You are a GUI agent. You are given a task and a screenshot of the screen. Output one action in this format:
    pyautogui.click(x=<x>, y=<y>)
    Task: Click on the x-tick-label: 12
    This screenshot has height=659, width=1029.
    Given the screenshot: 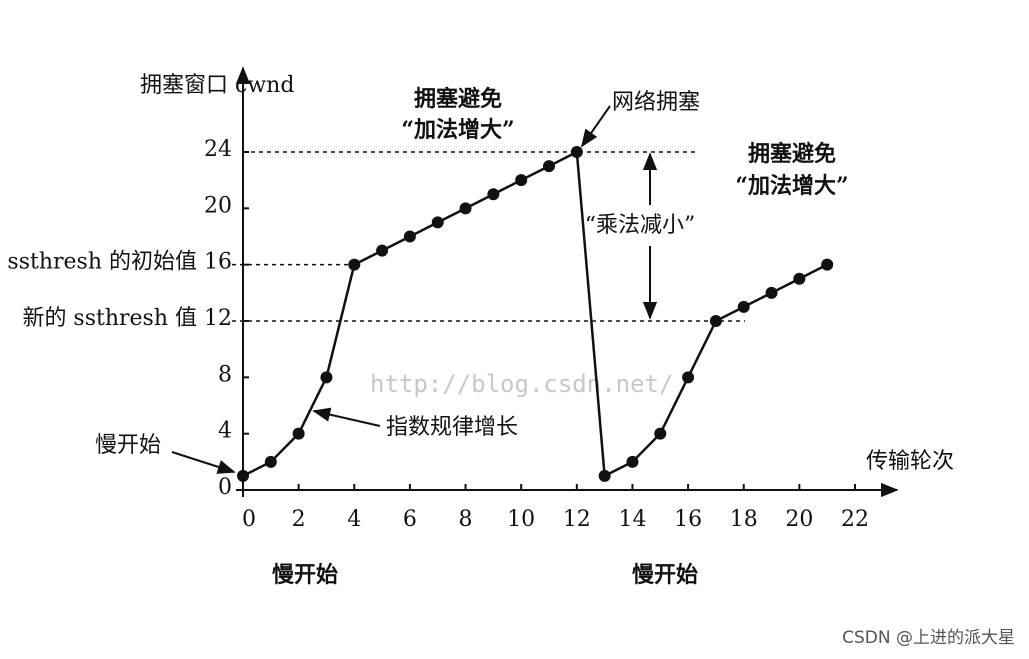 What is the action you would take?
    pyautogui.click(x=577, y=519)
    